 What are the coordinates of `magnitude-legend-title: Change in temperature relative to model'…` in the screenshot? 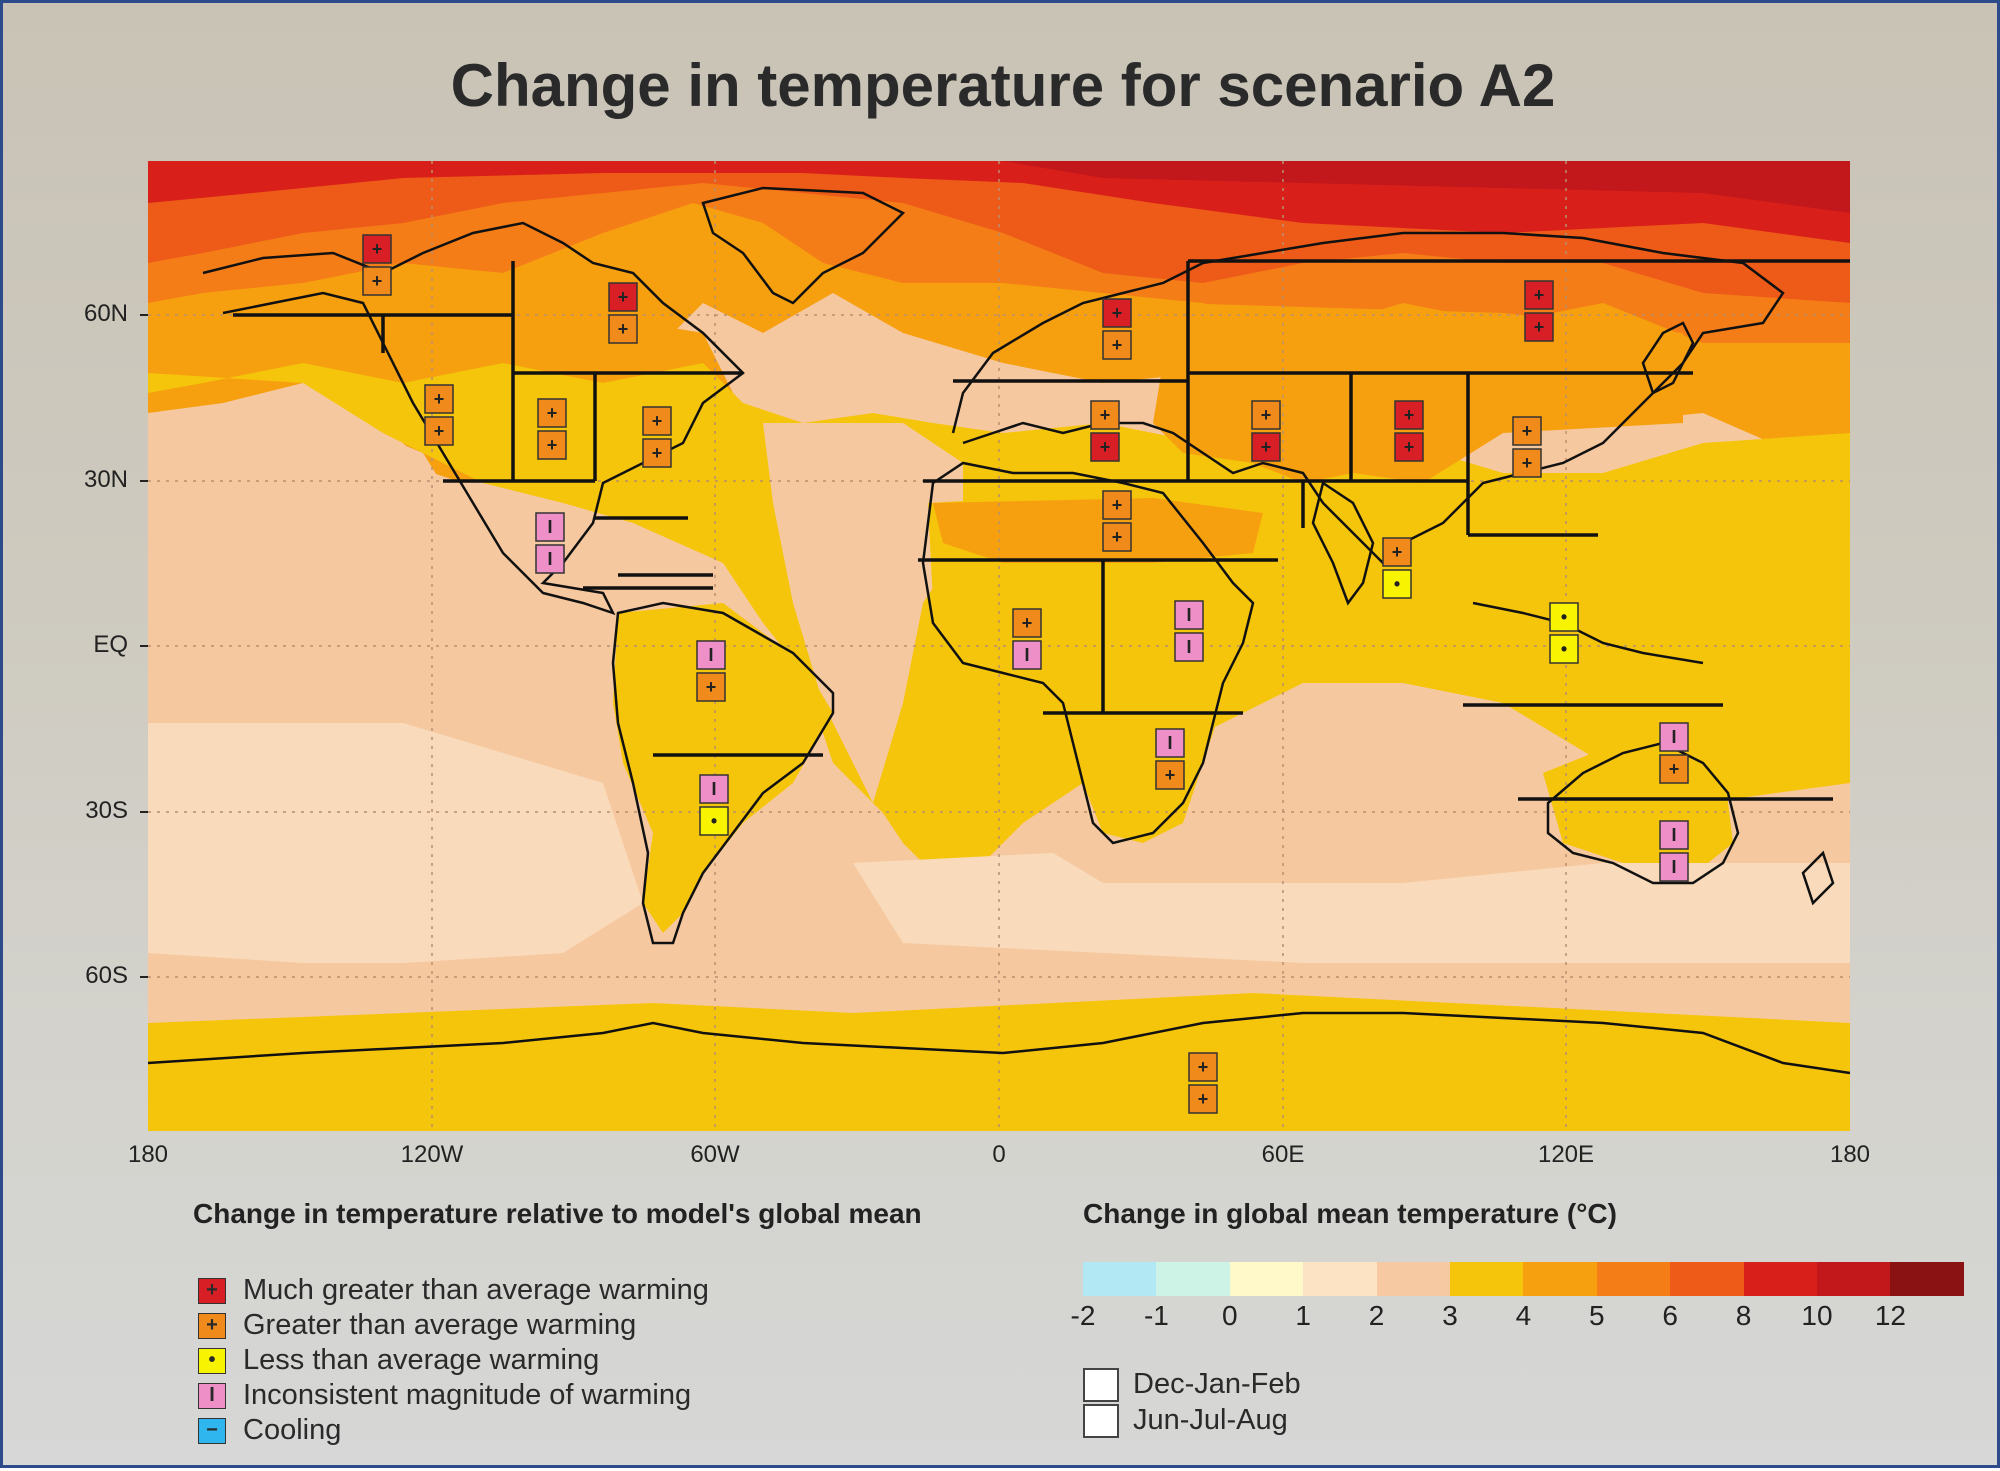 It's located at (557, 1213).